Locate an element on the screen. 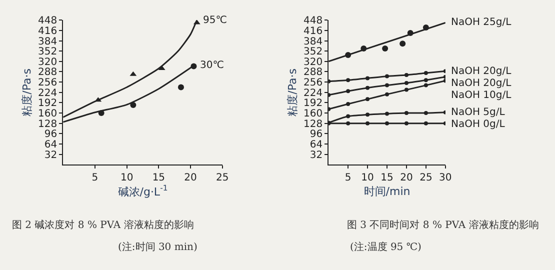 The height and width of the screenshot is (270, 555). series-label: NaOH 5g/L is located at coordinates (478, 112).